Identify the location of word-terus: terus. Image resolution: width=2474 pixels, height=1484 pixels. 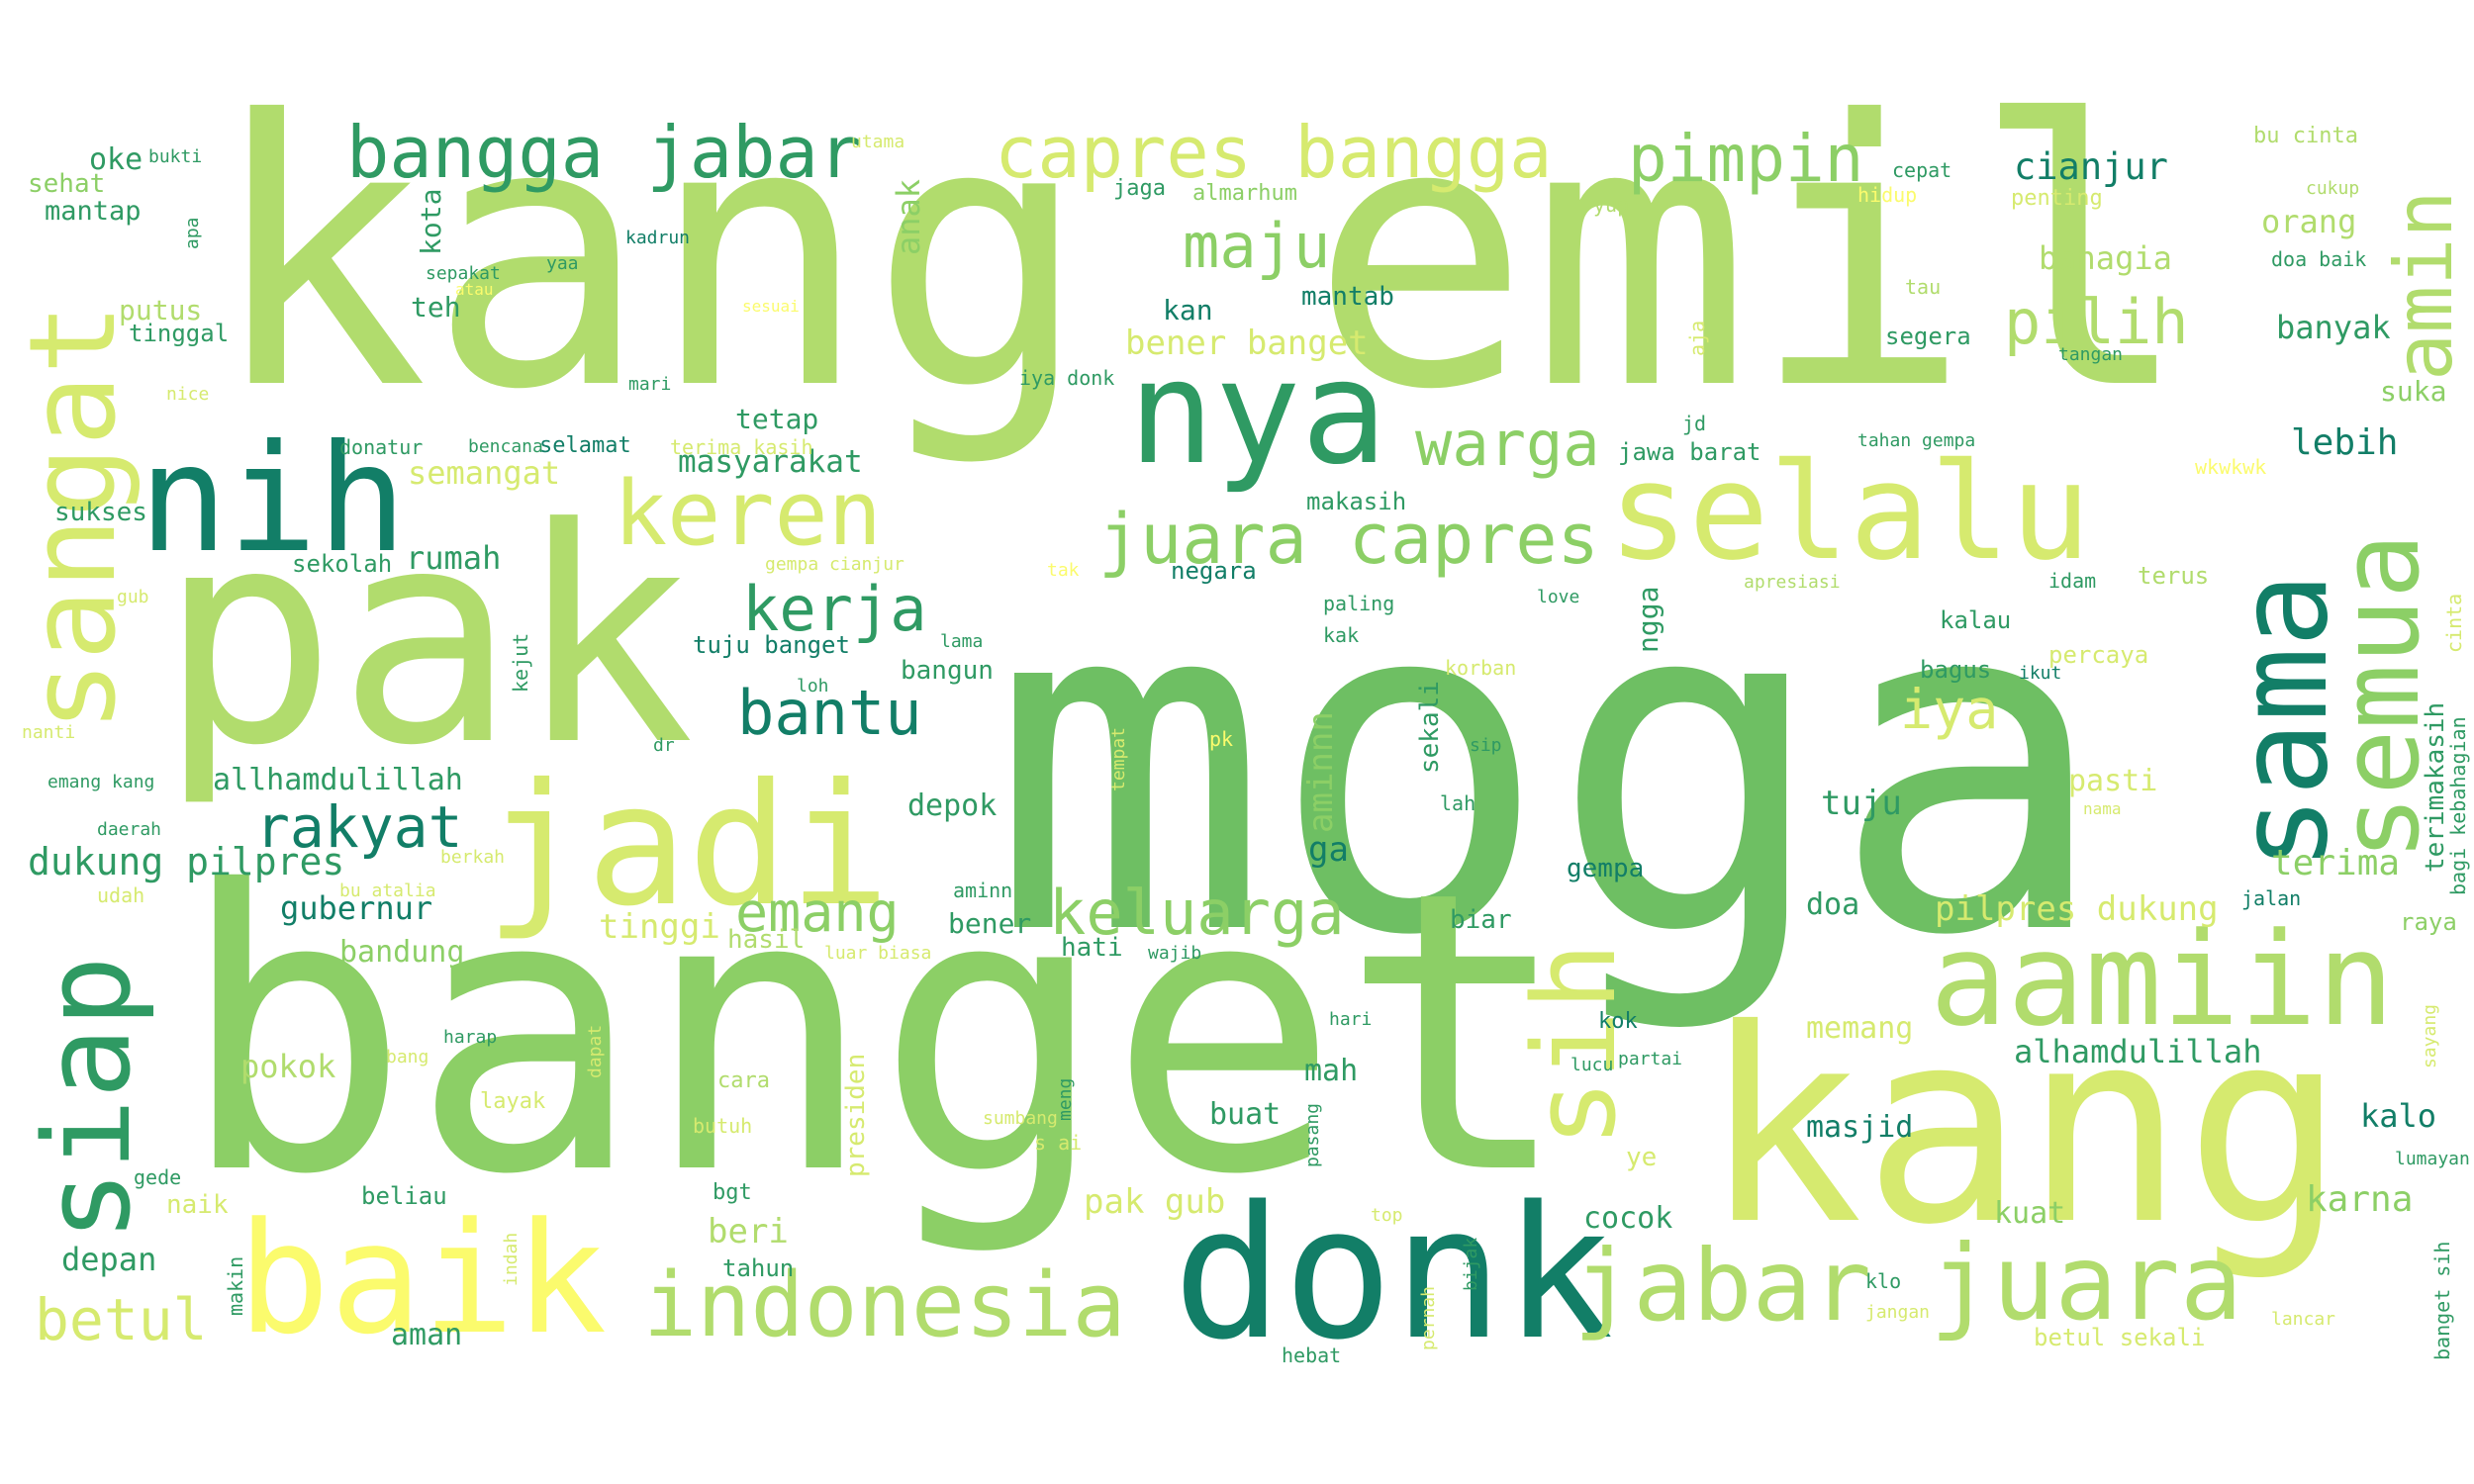
(2174, 576).